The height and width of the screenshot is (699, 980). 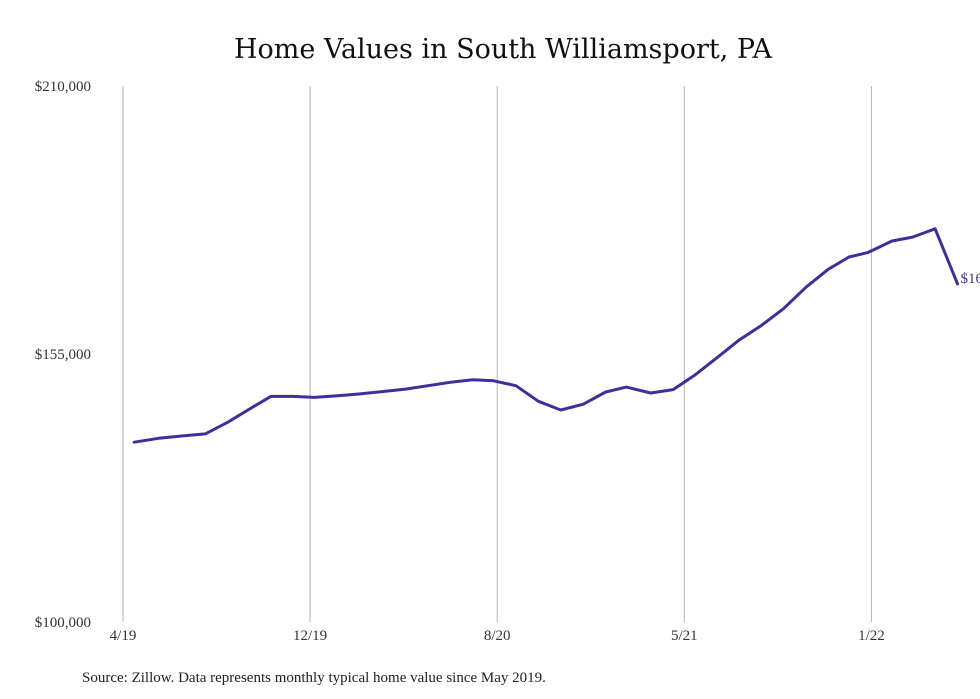 What do you see at coordinates (63, 87) in the screenshot?
I see `y-tick-label: $210,000` at bounding box center [63, 87].